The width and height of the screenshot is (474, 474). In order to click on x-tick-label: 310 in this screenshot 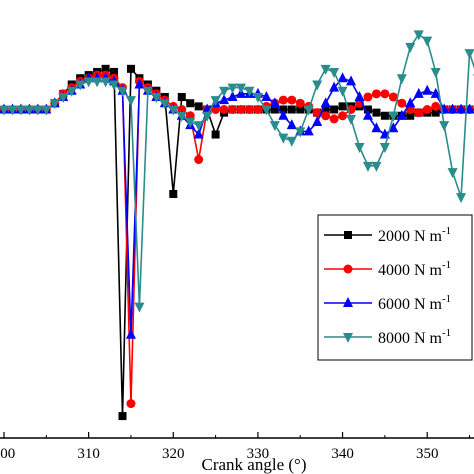, I will do `click(88, 454)`.